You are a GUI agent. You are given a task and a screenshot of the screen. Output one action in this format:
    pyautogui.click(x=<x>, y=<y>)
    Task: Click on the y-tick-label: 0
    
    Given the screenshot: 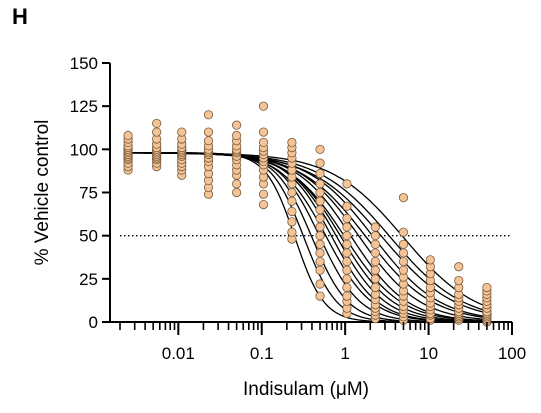 What is the action you would take?
    pyautogui.click(x=93, y=322)
    